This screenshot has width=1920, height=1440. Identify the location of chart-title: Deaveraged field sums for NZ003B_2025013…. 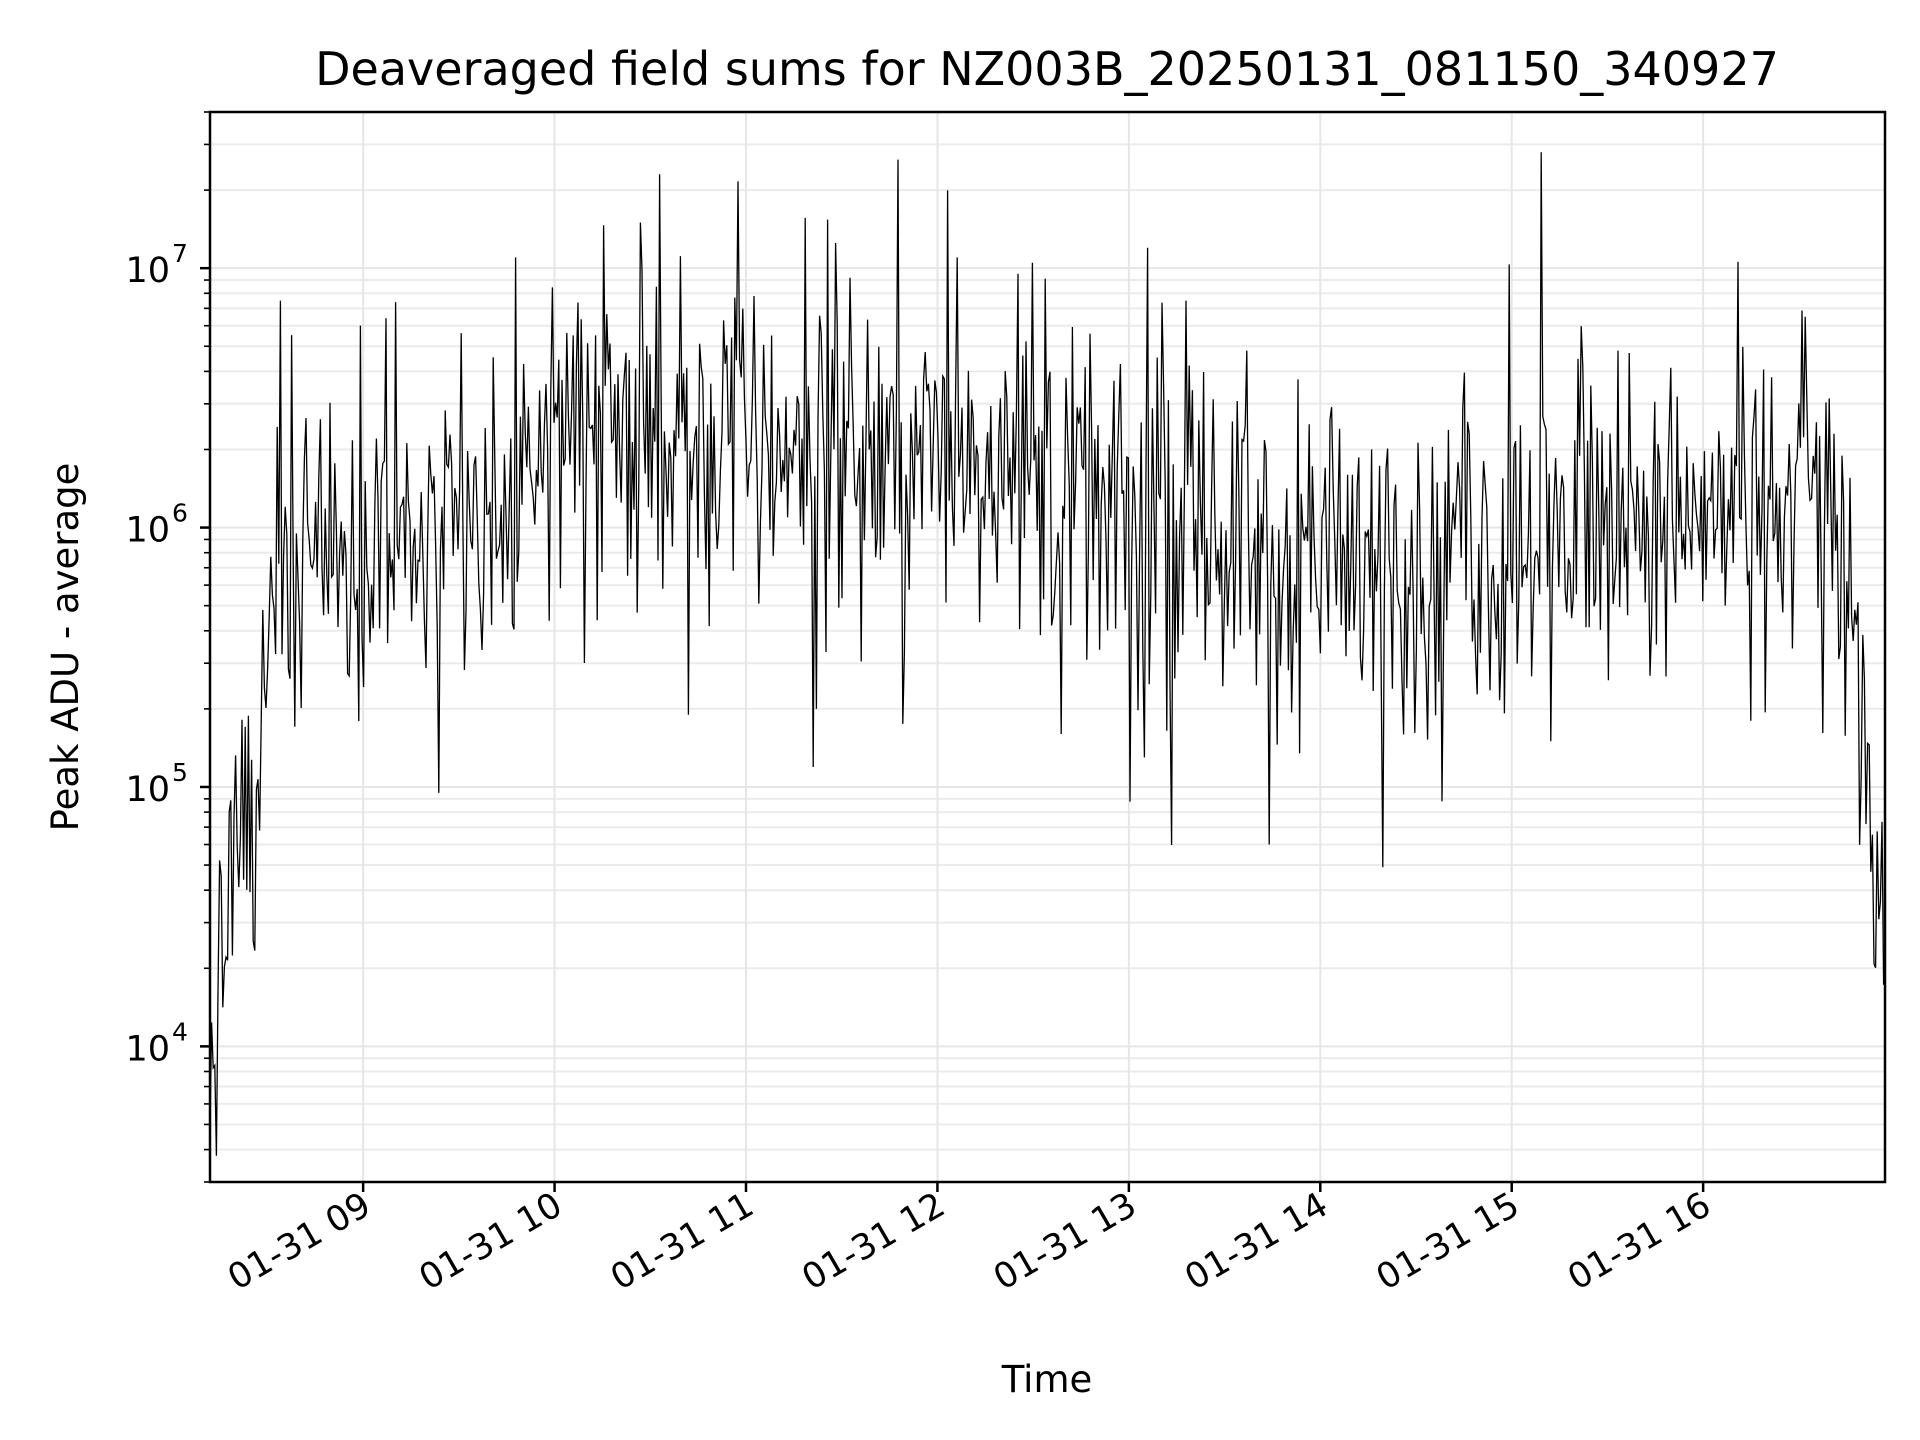
(1047, 69).